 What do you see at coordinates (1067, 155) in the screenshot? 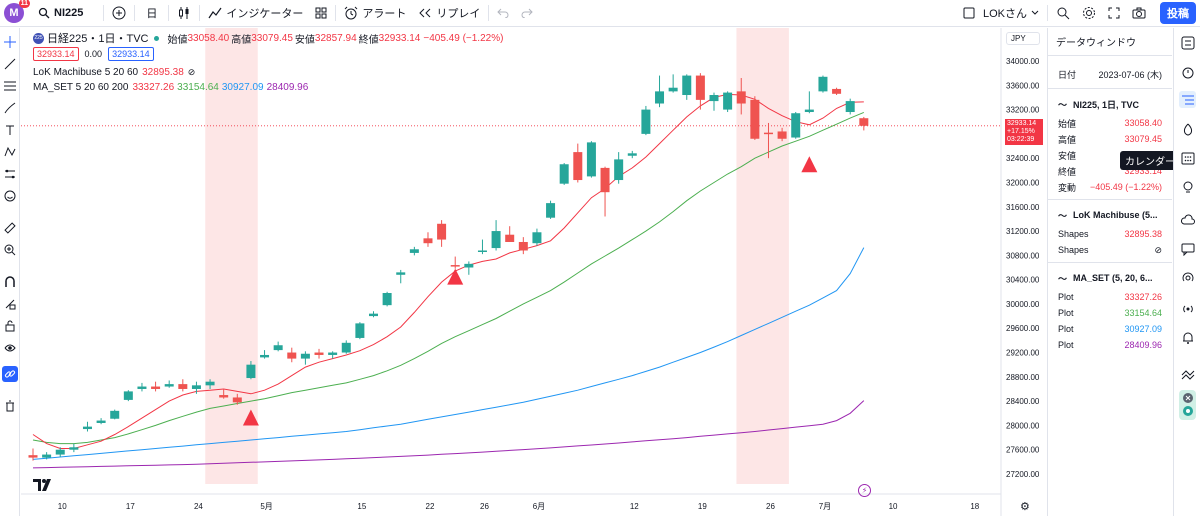
I see `row-label: 安値` at bounding box center [1067, 155].